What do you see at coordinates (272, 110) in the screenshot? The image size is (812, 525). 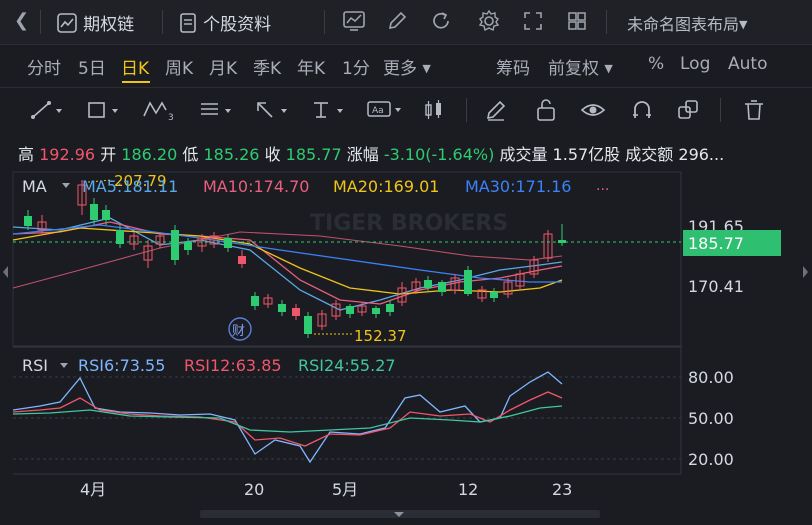 I see `arrow-tool-icon` at bounding box center [272, 110].